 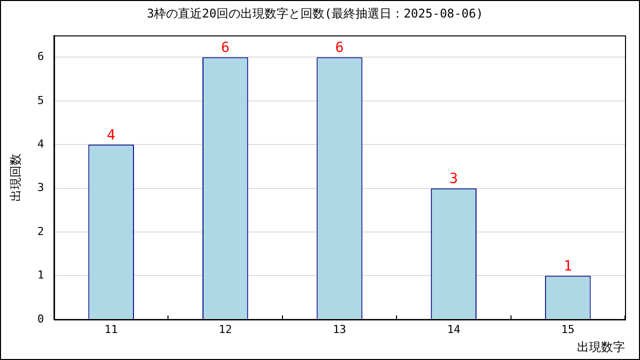 I want to click on data-label: 1, so click(x=568, y=266).